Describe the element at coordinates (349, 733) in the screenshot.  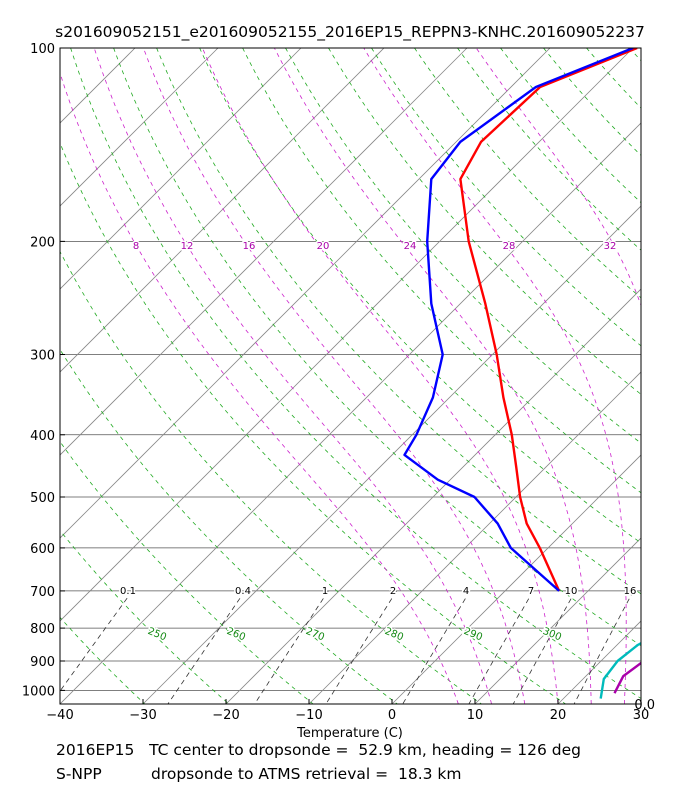
I see `x-axis-label: Temperature (C)` at that location.